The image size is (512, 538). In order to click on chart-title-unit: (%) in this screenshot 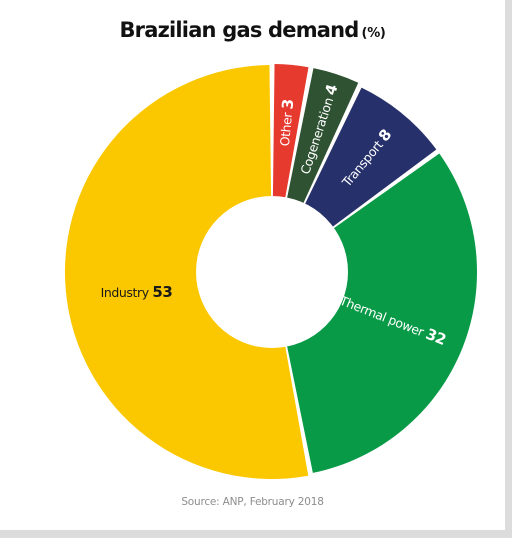, I will do `click(373, 33)`.